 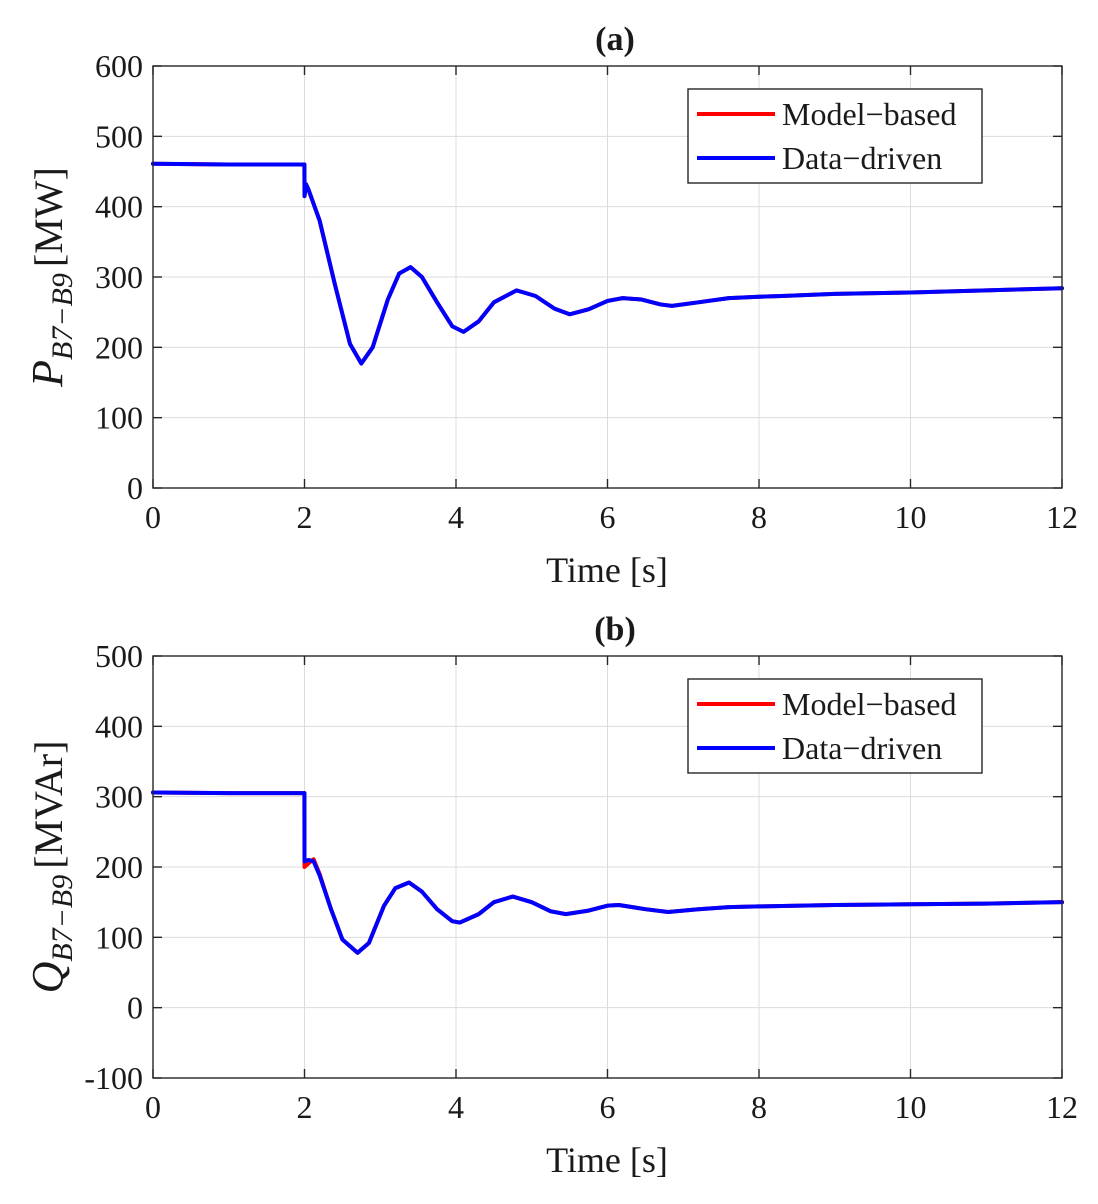 What do you see at coordinates (48, 217) in the screenshot?
I see `y-label-unit-a: [MW]` at bounding box center [48, 217].